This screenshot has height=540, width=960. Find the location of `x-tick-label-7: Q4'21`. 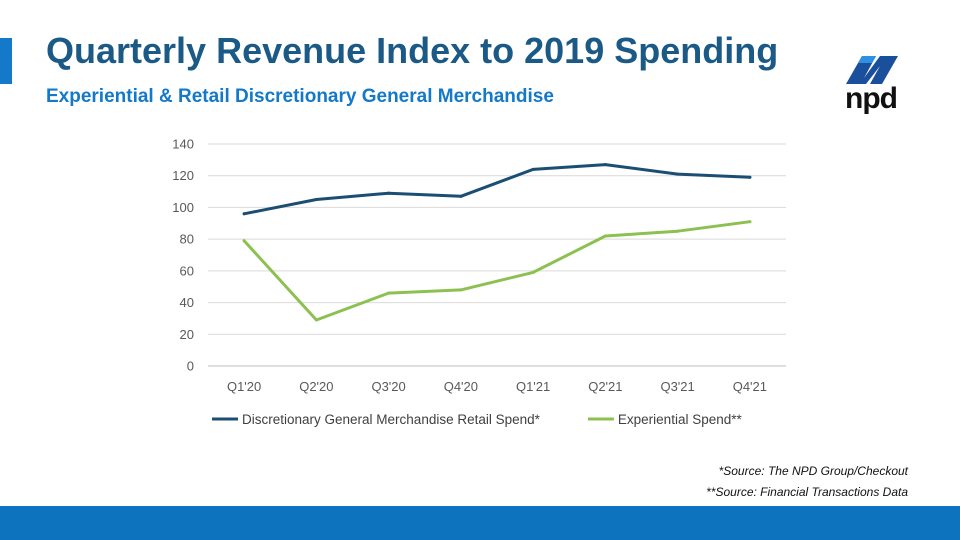

x-tick-label-7: Q4'21 is located at coordinates (750, 386).